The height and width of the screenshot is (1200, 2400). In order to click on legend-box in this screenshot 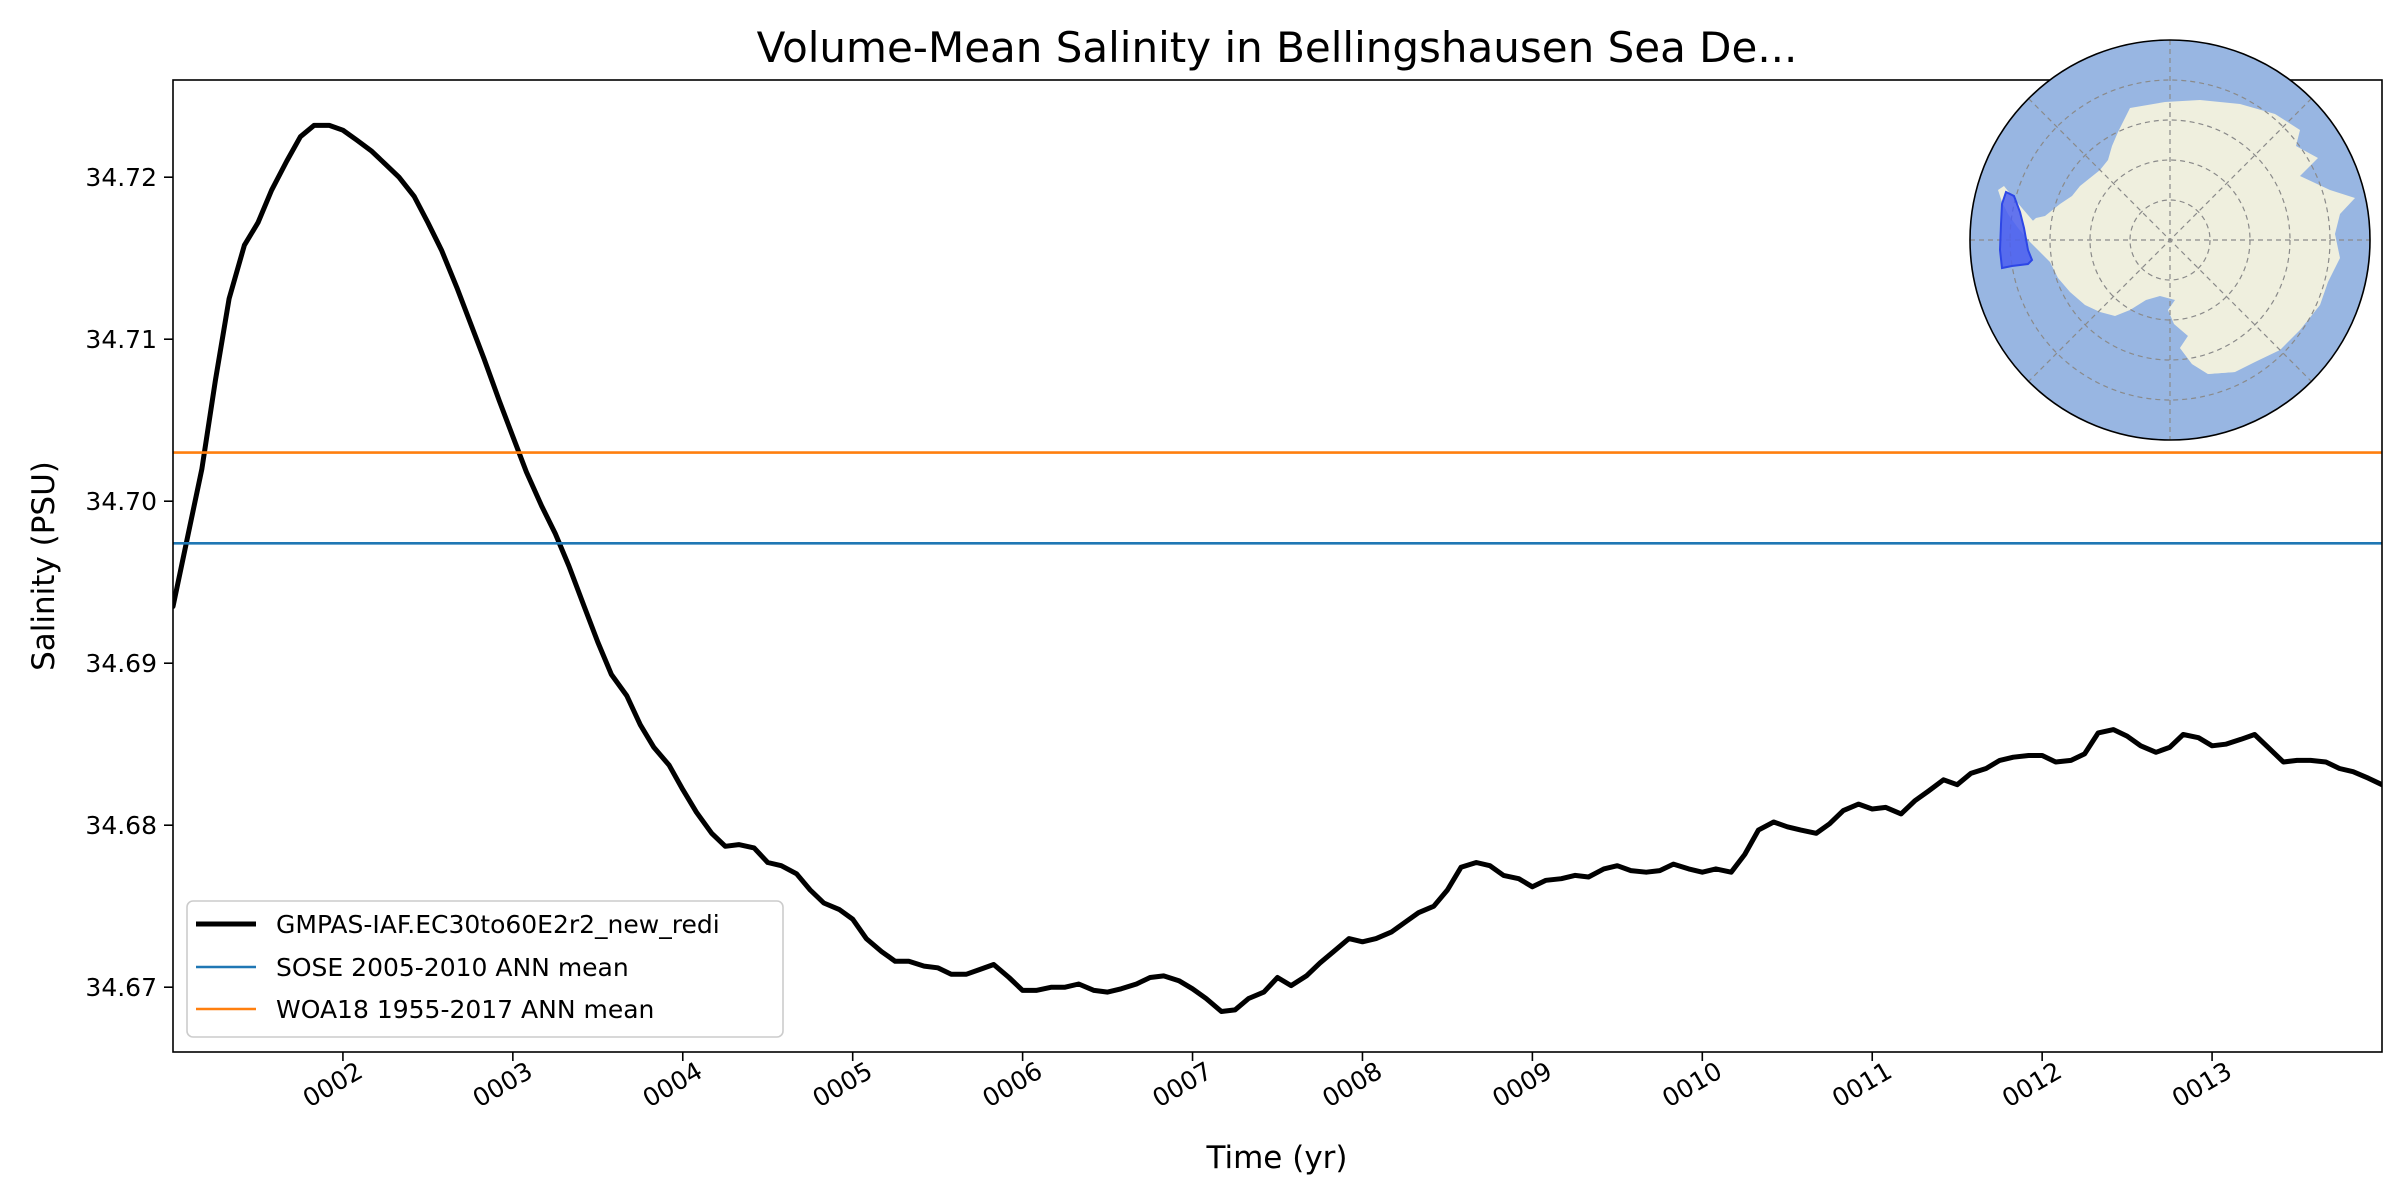, I will do `click(485, 969)`.